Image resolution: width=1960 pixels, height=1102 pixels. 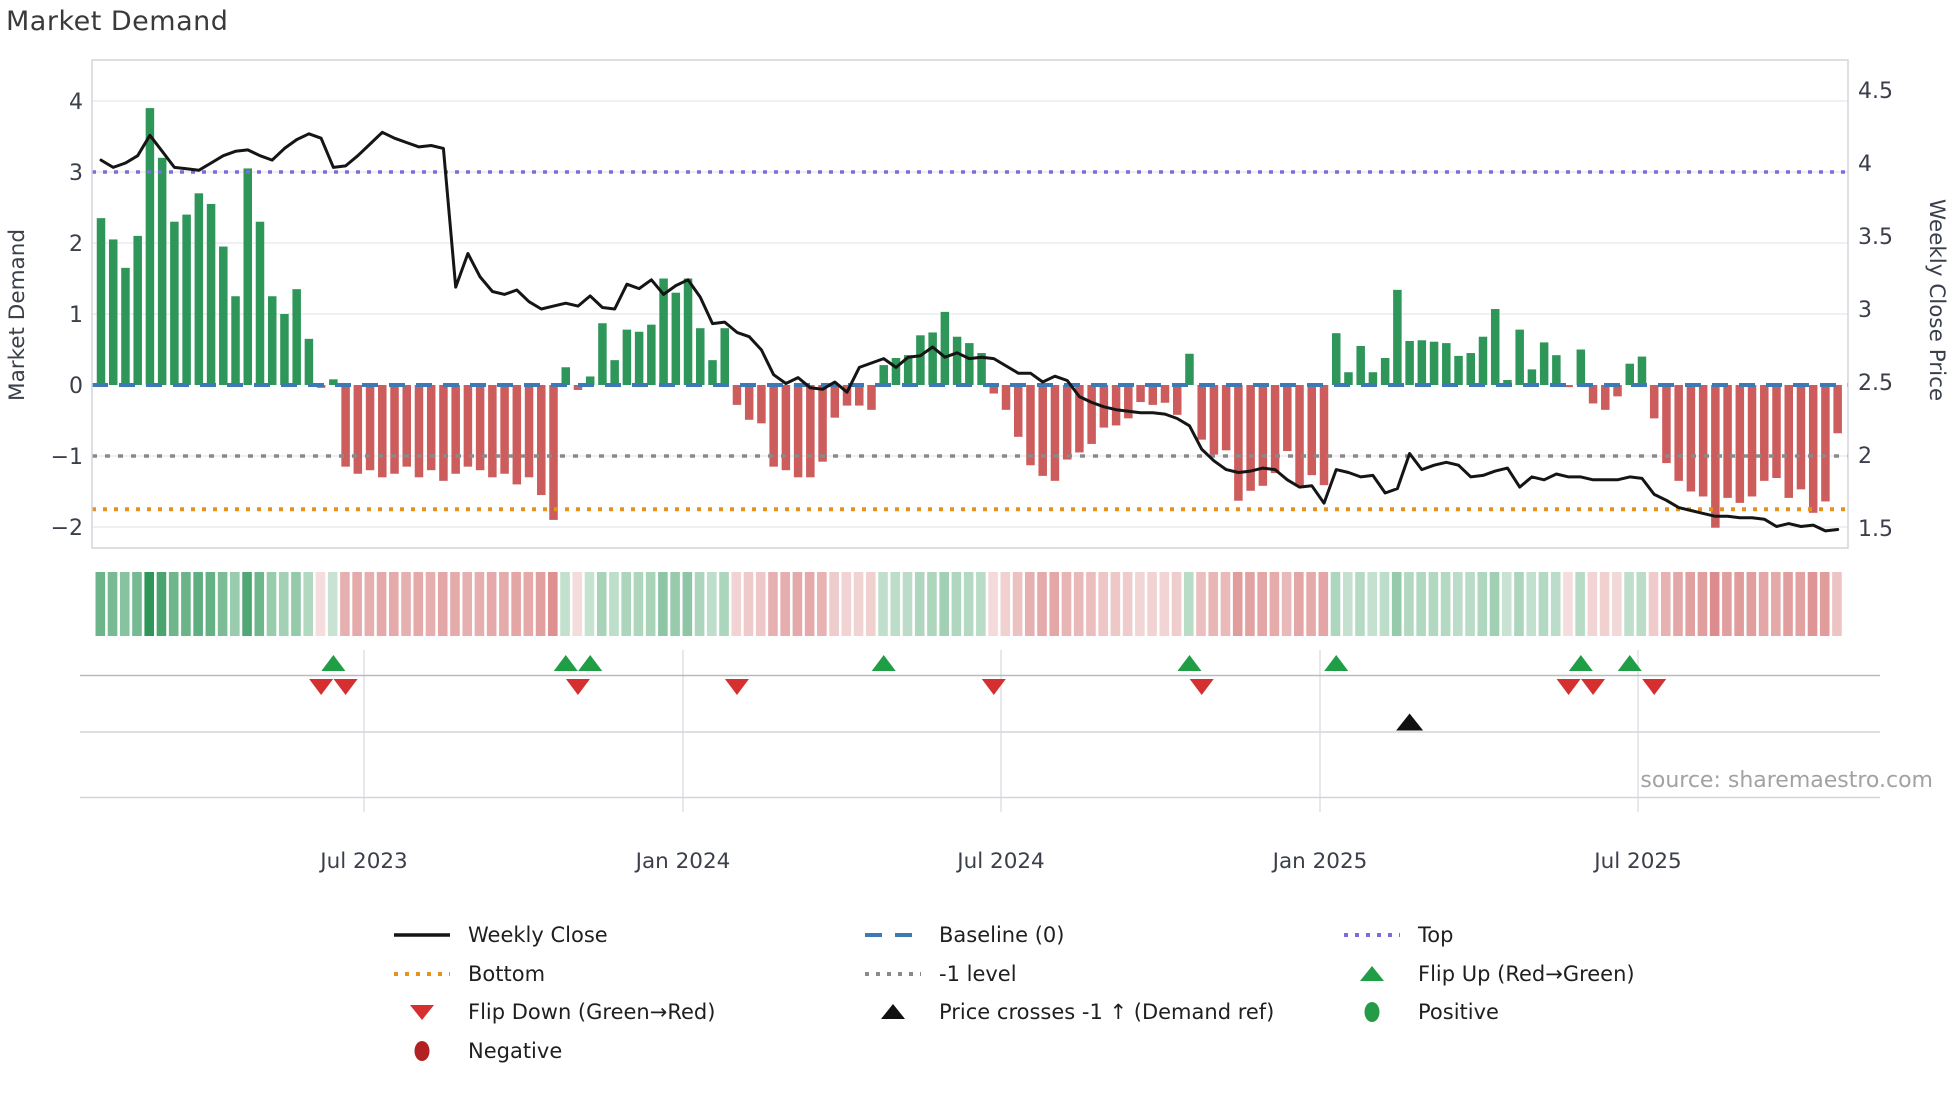 I want to click on demand-heatmap-strip, so click(x=968, y=604).